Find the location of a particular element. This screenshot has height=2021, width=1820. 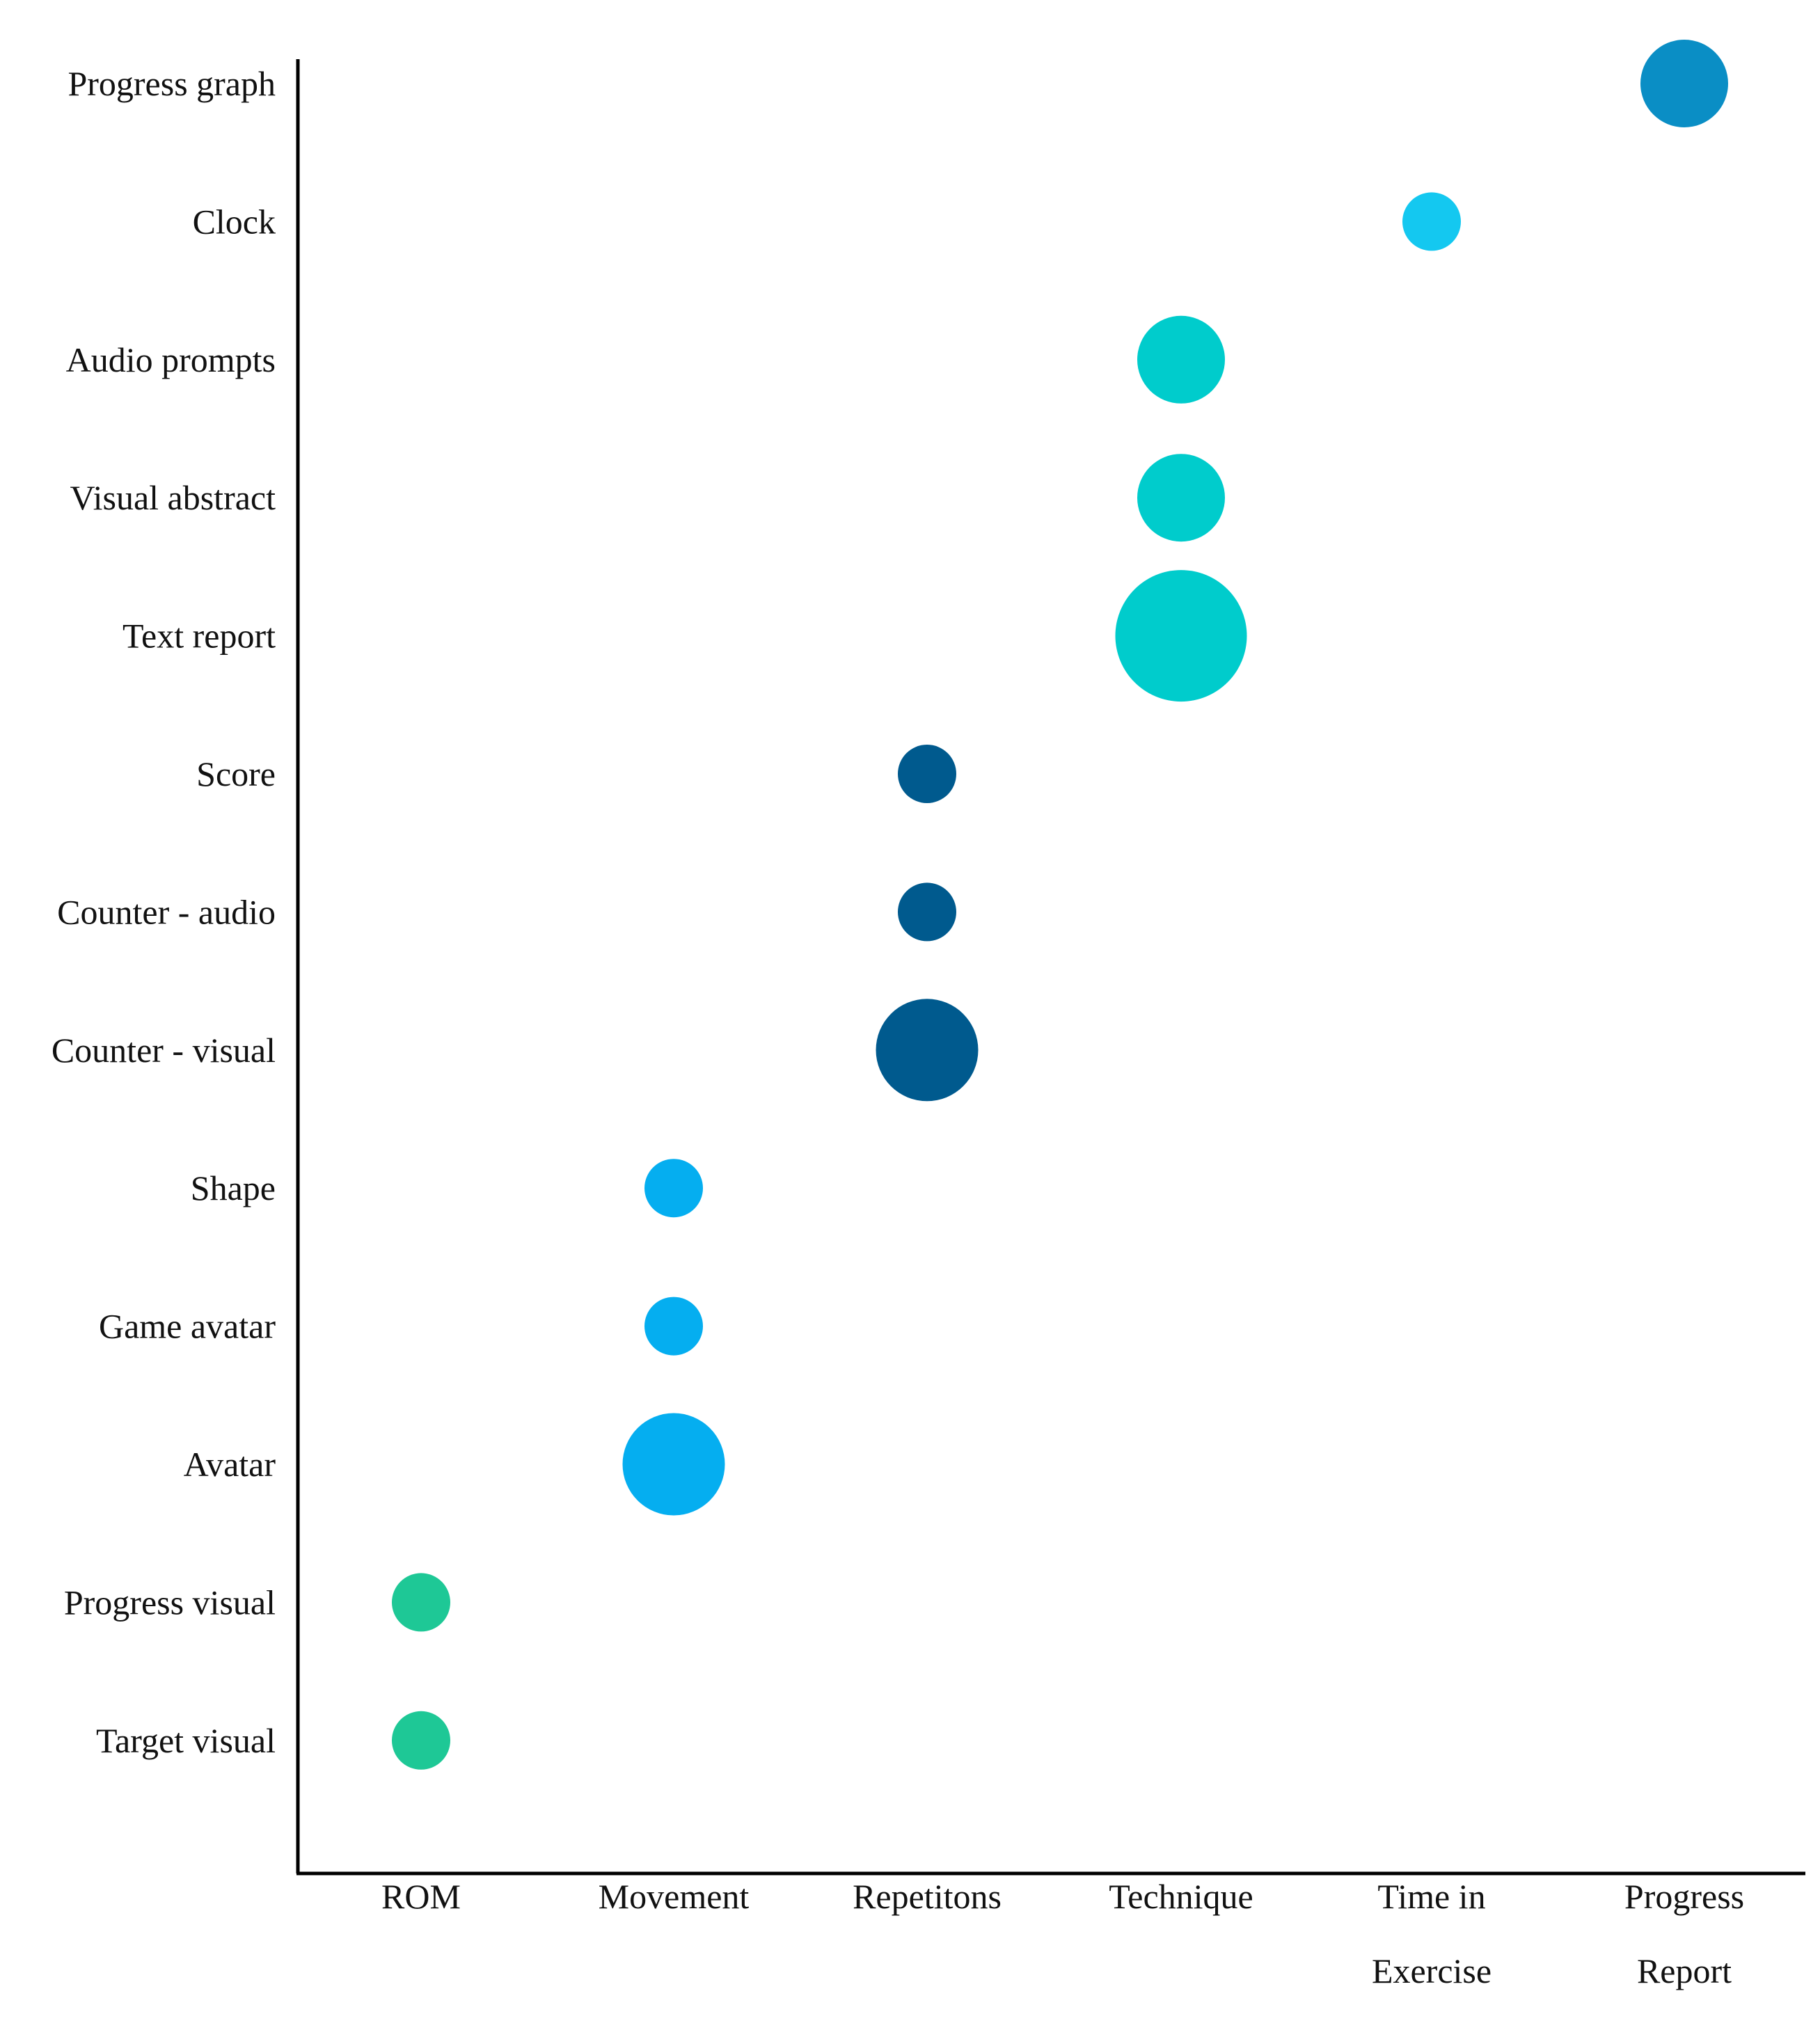

bubble-shape is located at coordinates (673, 1188).